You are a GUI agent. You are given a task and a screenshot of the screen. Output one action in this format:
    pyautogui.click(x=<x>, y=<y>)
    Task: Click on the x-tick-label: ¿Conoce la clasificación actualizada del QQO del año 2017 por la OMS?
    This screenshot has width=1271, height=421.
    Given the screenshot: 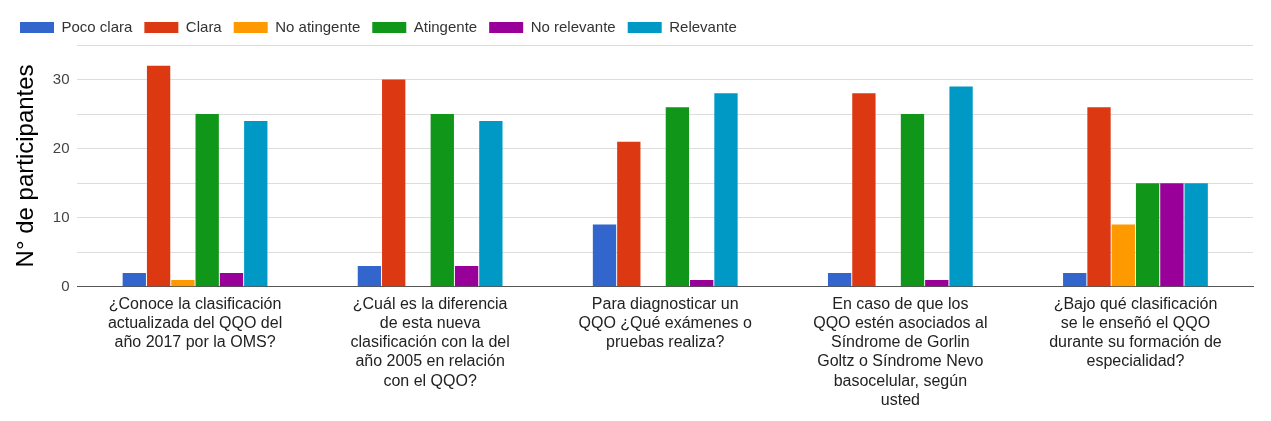 What is the action you would take?
    pyautogui.click(x=195, y=322)
    